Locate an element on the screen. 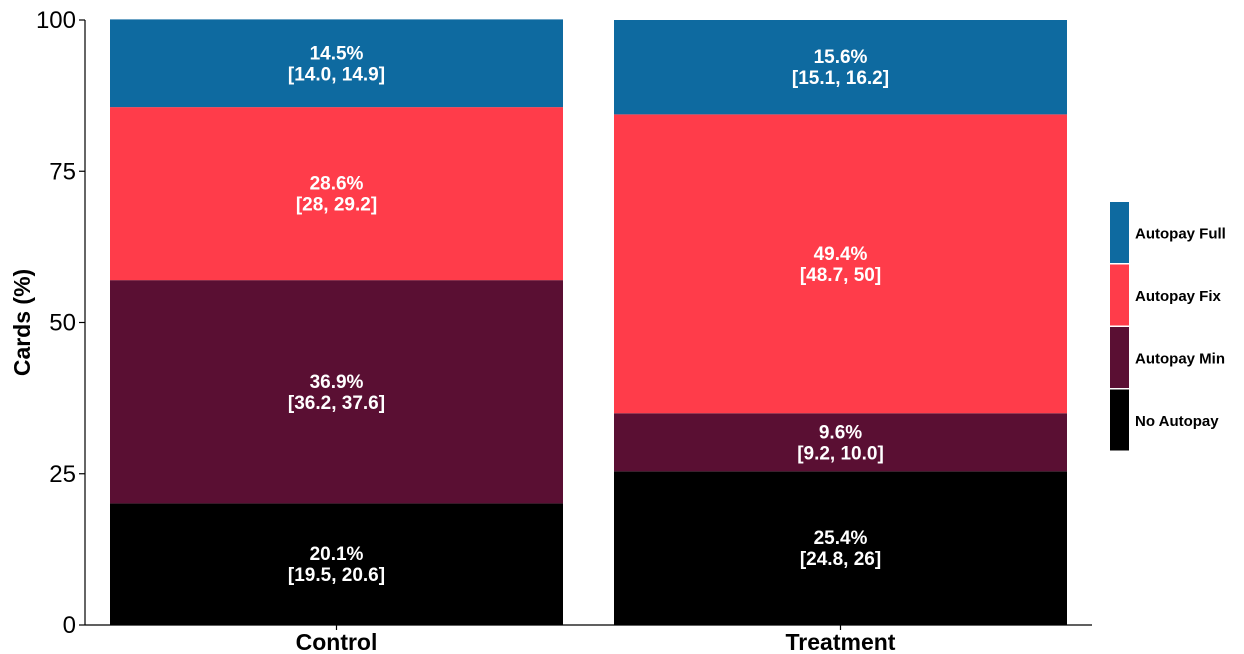  data-label-percent: 15.6% is located at coordinates (841, 57).